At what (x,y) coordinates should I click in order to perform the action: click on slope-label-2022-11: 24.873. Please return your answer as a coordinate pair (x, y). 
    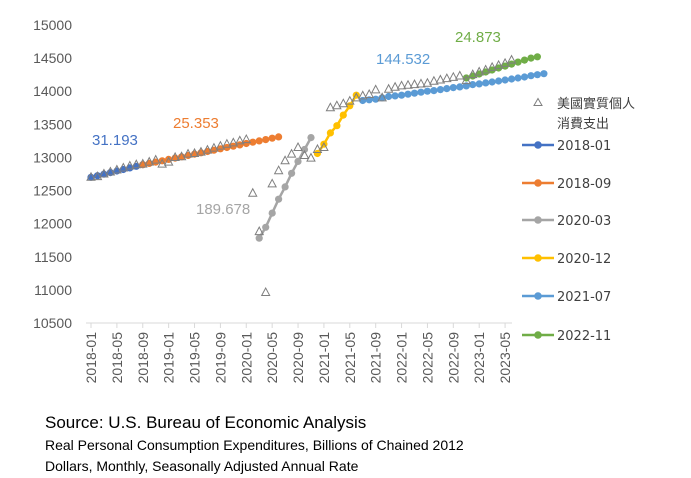
    Looking at the image, I should click on (478, 37).